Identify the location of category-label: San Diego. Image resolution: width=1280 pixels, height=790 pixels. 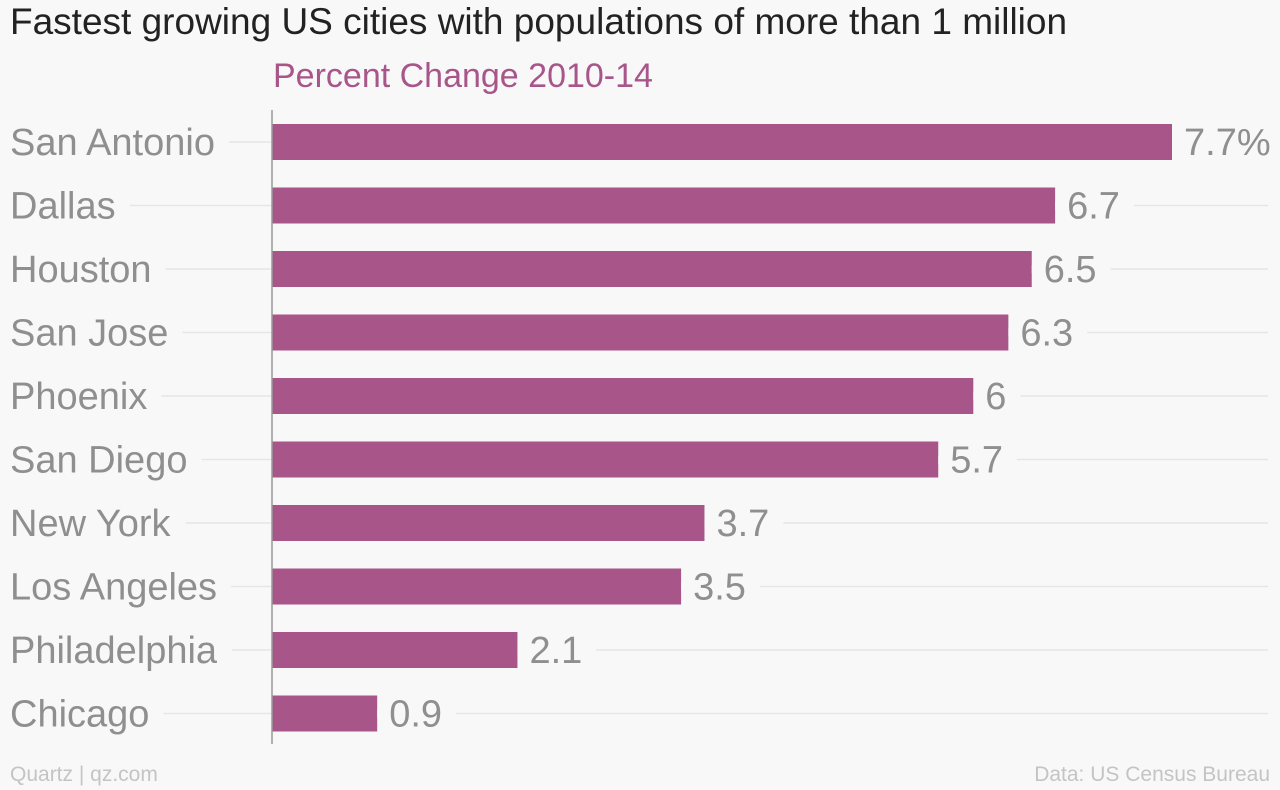
(98, 461).